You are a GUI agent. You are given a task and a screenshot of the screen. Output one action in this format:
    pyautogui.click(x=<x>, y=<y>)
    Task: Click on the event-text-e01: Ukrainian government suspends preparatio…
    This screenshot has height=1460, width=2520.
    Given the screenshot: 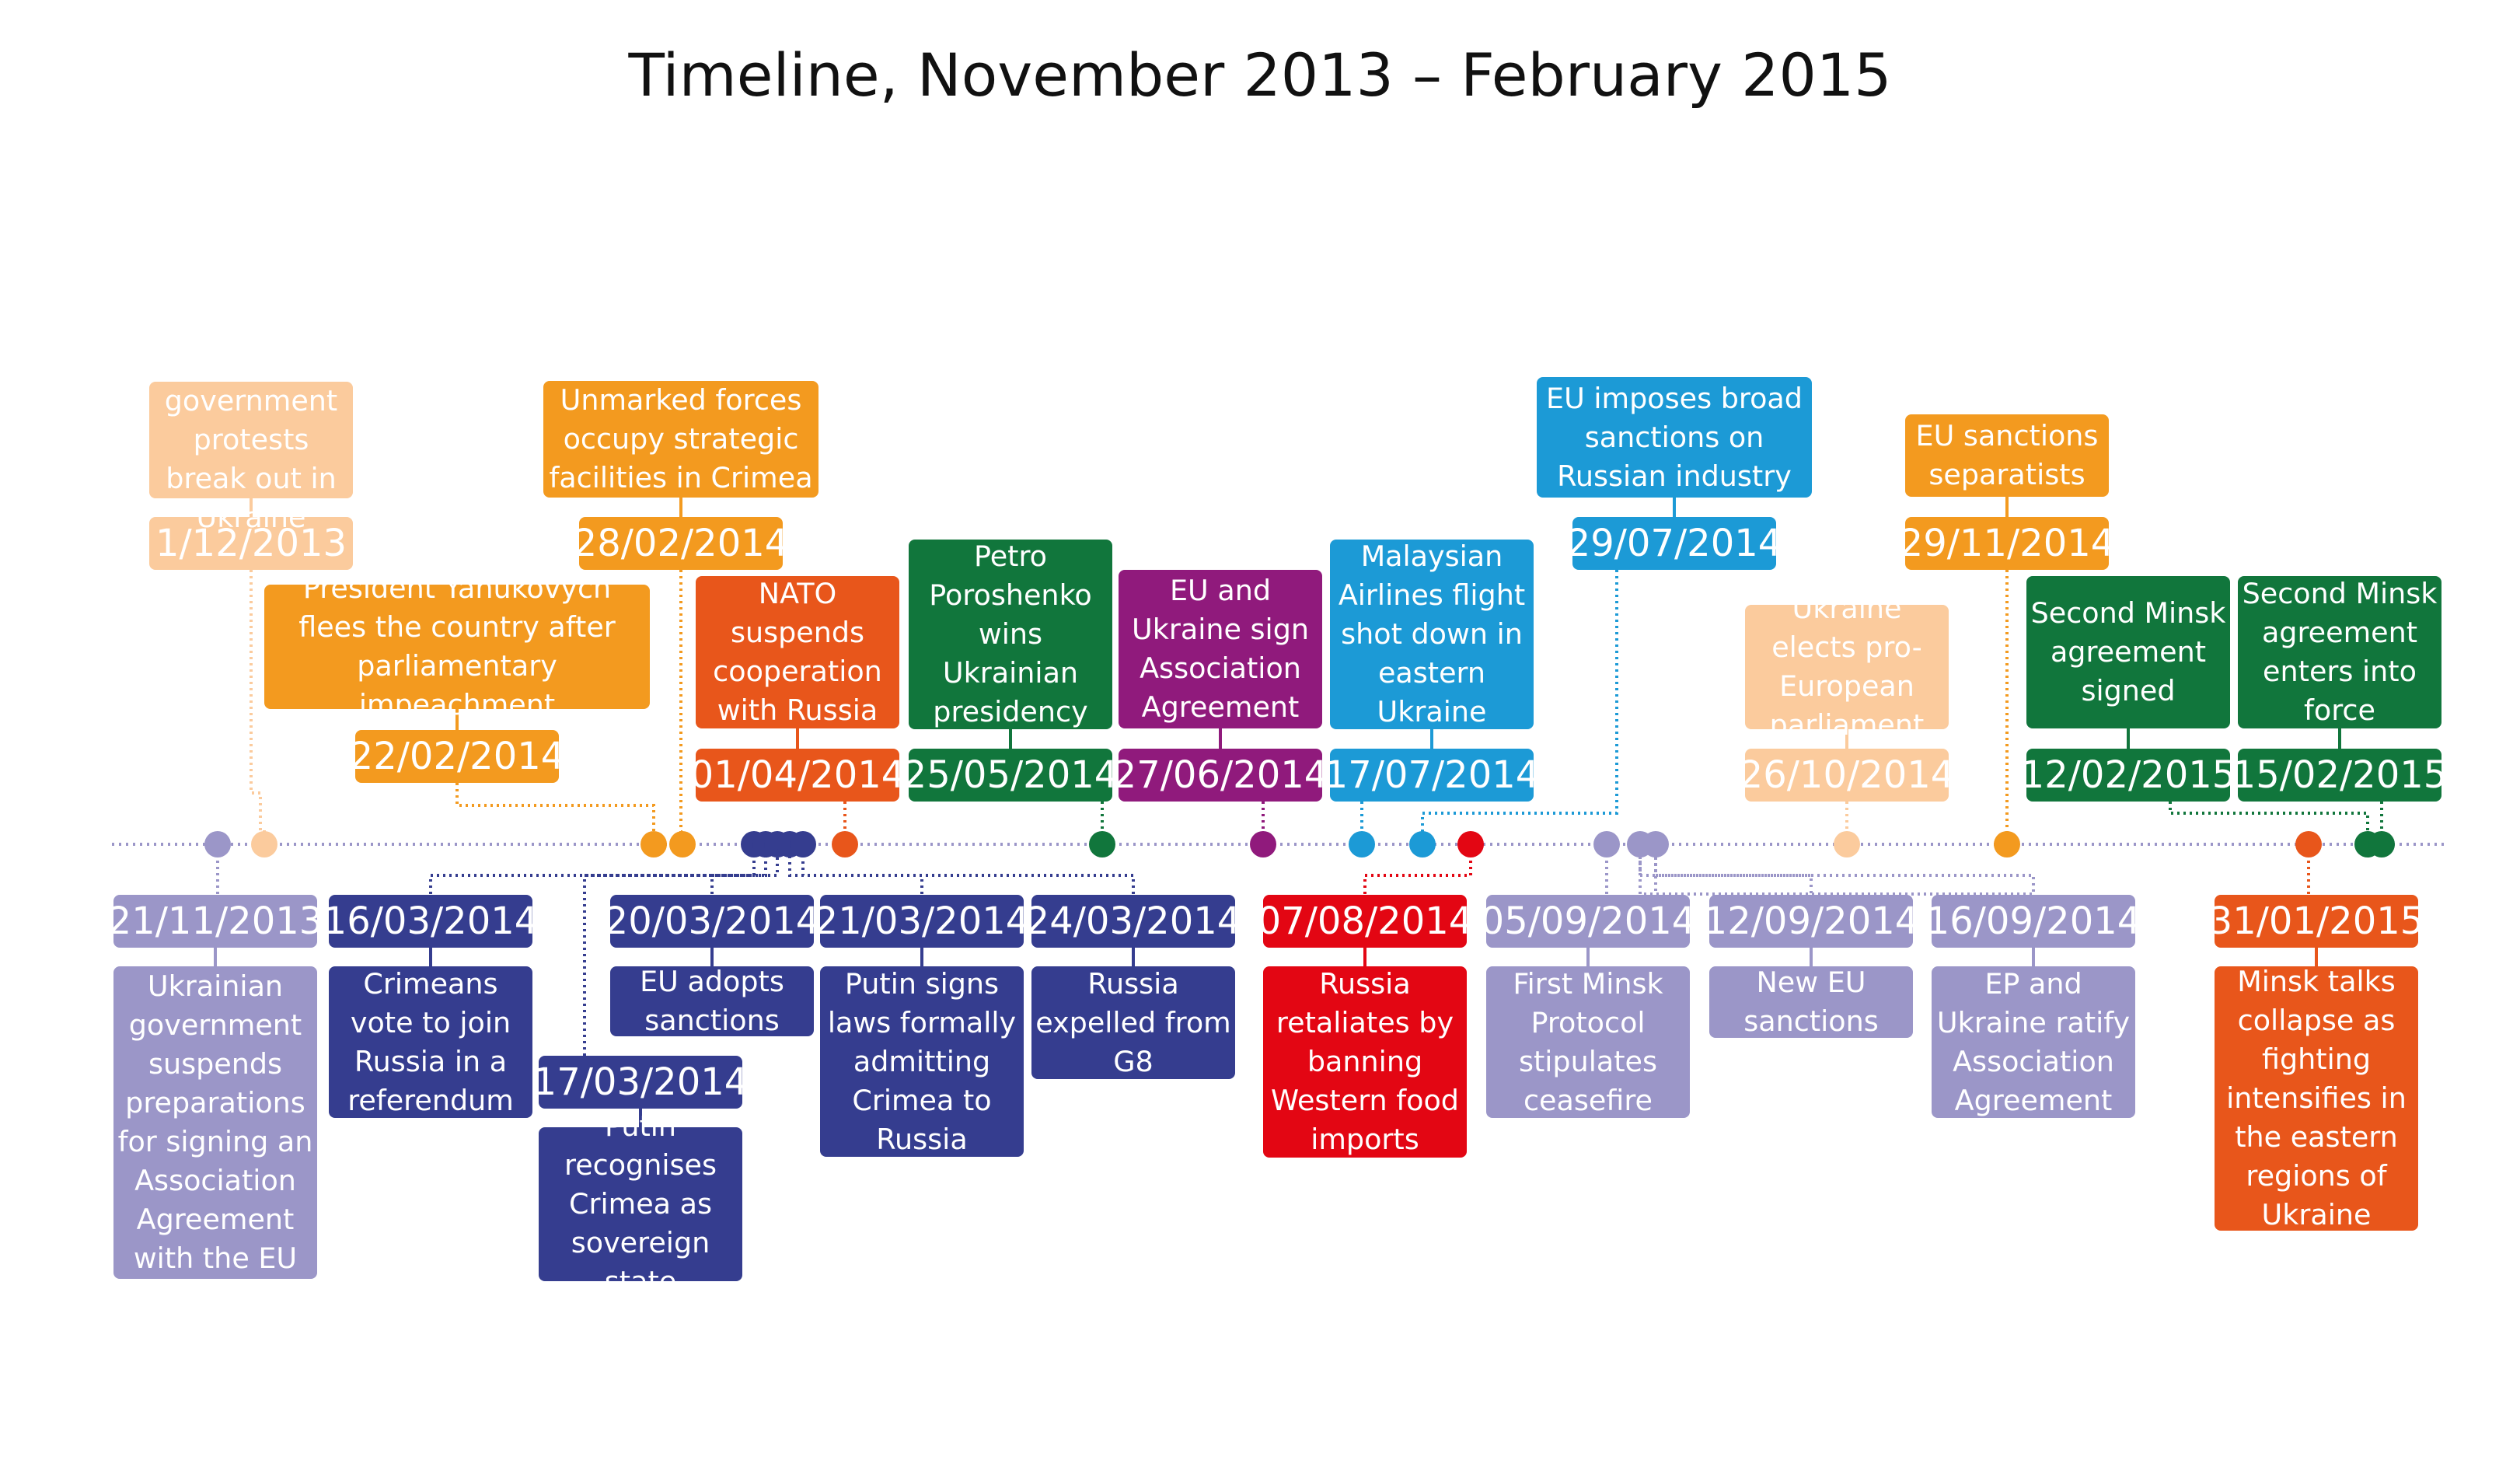 What is the action you would take?
    pyautogui.click(x=215, y=1122)
    